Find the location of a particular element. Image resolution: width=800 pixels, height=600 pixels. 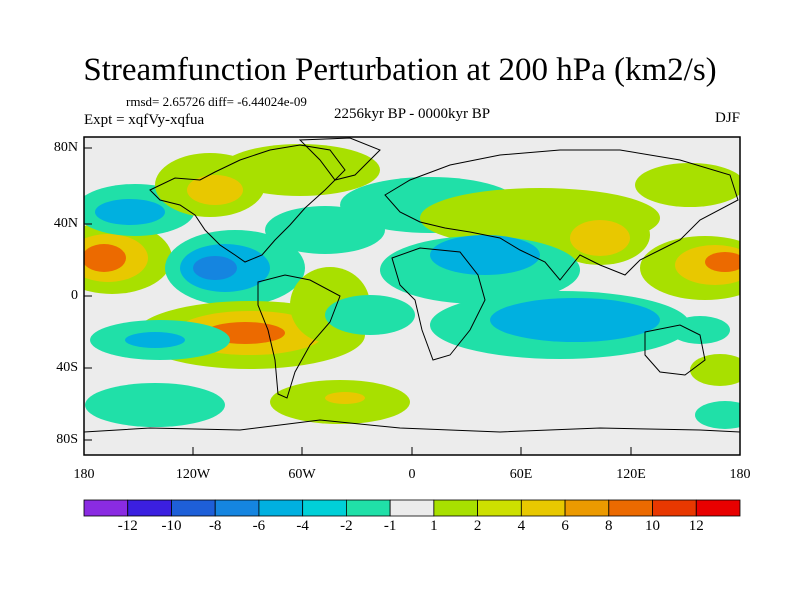

lon-tick-label: 0 is located at coordinates (412, 474).